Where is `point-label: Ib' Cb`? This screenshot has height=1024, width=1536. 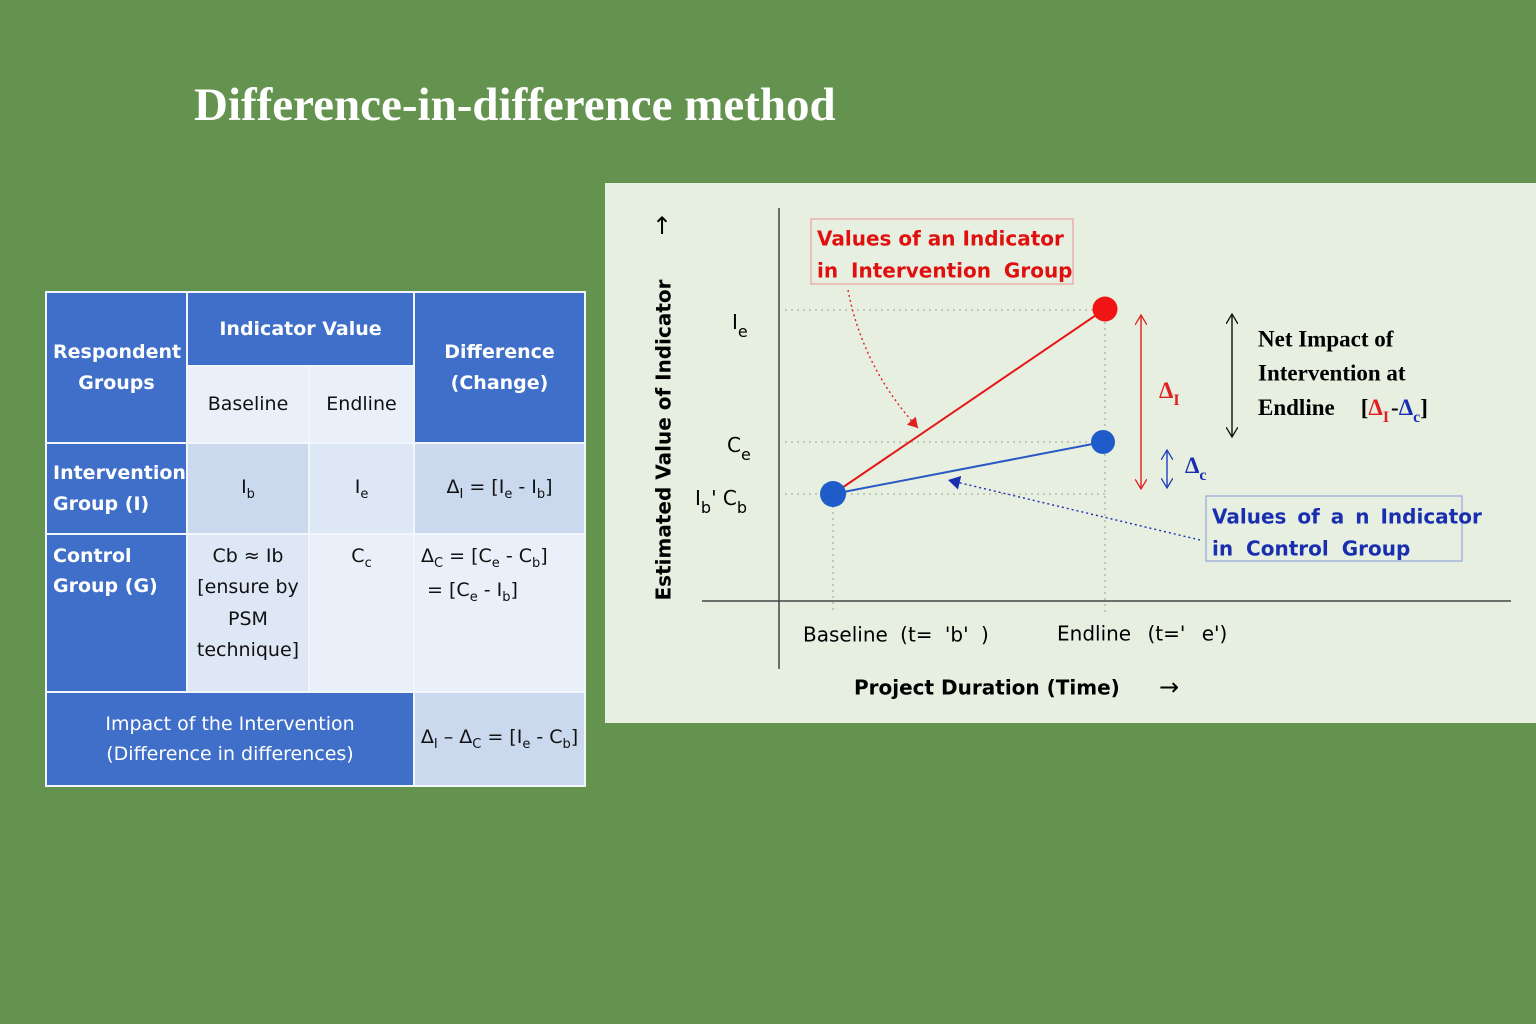 point-label: Ib' Cb is located at coordinates (721, 502).